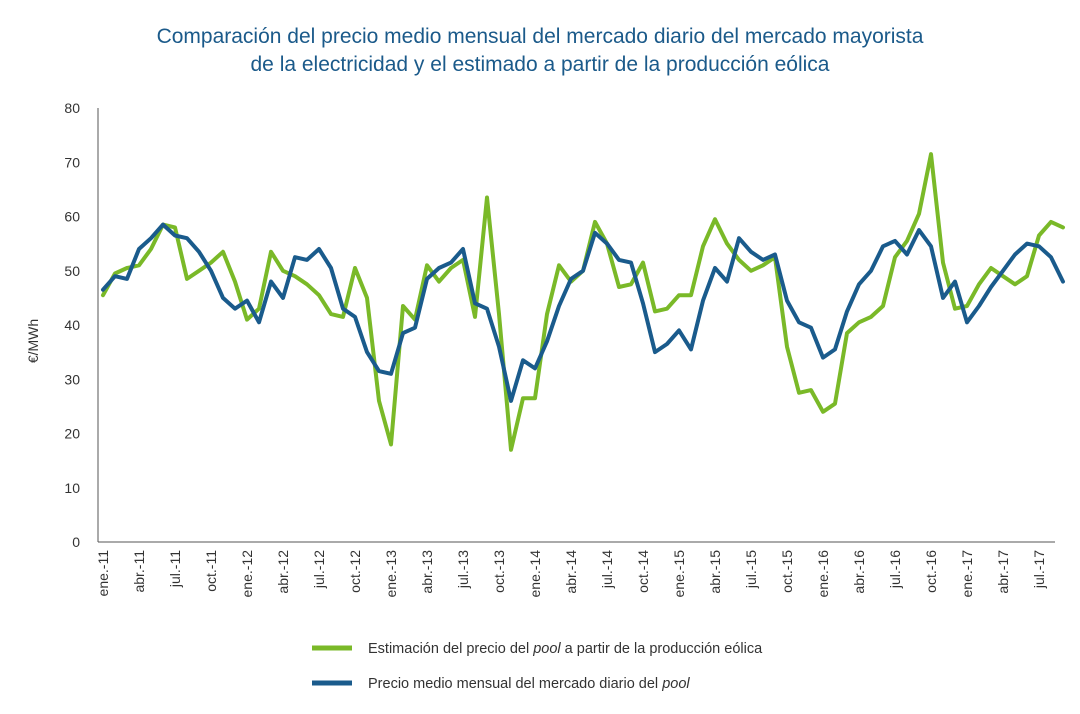 The image size is (1080, 714). What do you see at coordinates (319, 569) in the screenshot?
I see `x-tick-label: jul.-12` at bounding box center [319, 569].